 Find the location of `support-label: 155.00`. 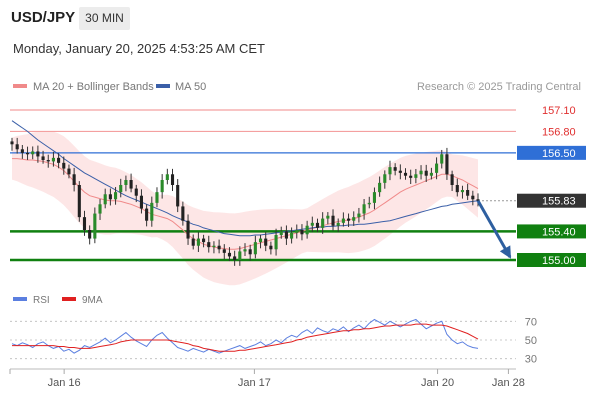

support-label: 155.00 is located at coordinates (559, 261).